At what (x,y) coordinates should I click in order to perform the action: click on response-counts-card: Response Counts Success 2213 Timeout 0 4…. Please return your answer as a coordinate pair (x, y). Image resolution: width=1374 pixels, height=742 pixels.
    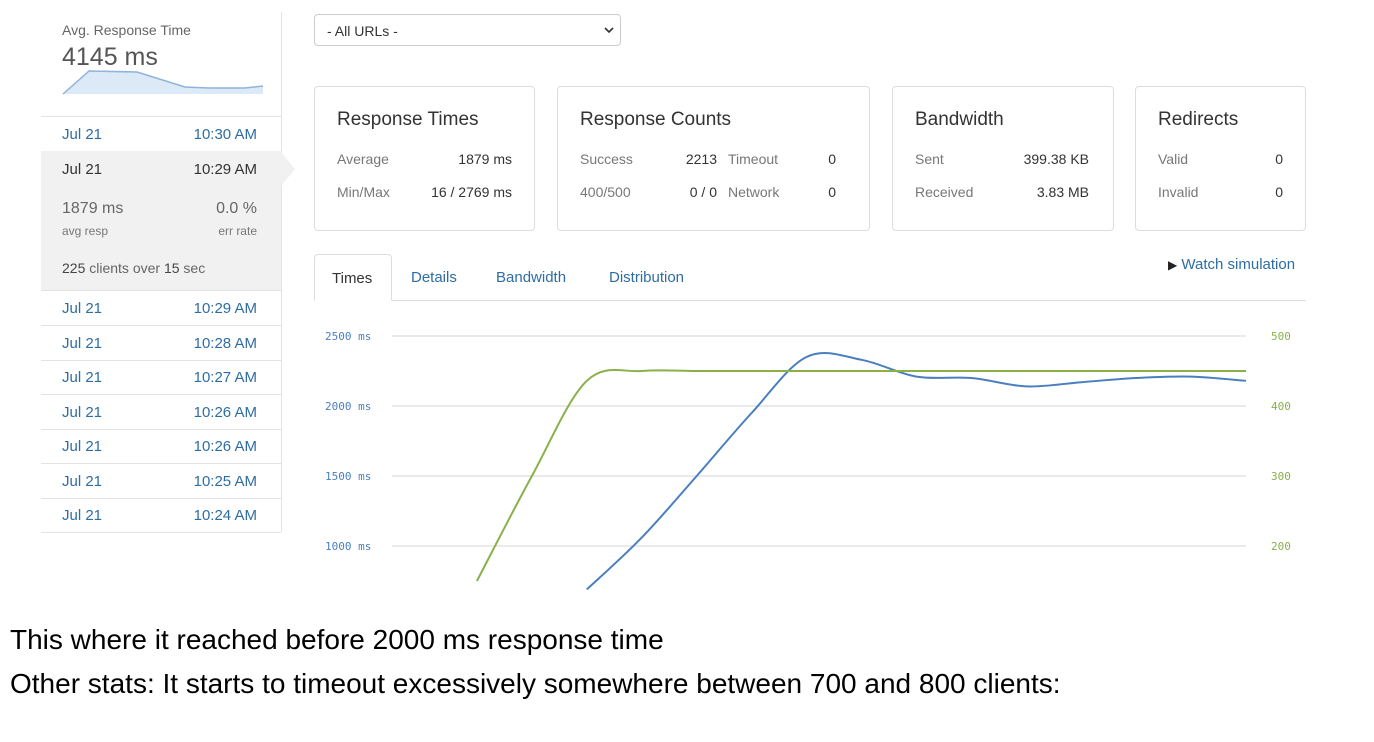
    Looking at the image, I should click on (713, 158).